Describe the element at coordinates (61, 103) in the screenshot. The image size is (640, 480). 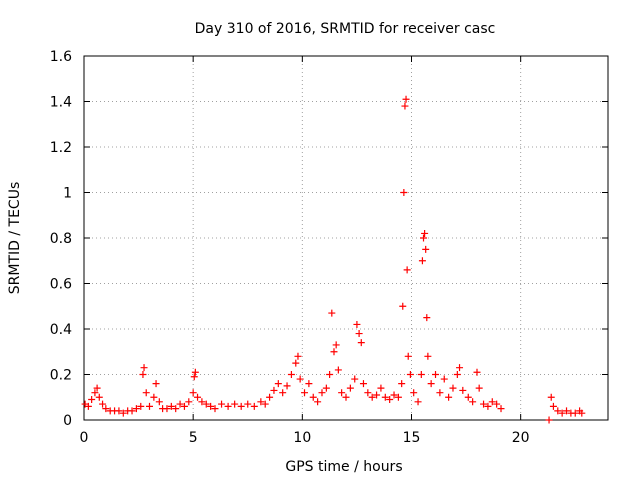
I see `y-tick-label: 1.4` at that location.